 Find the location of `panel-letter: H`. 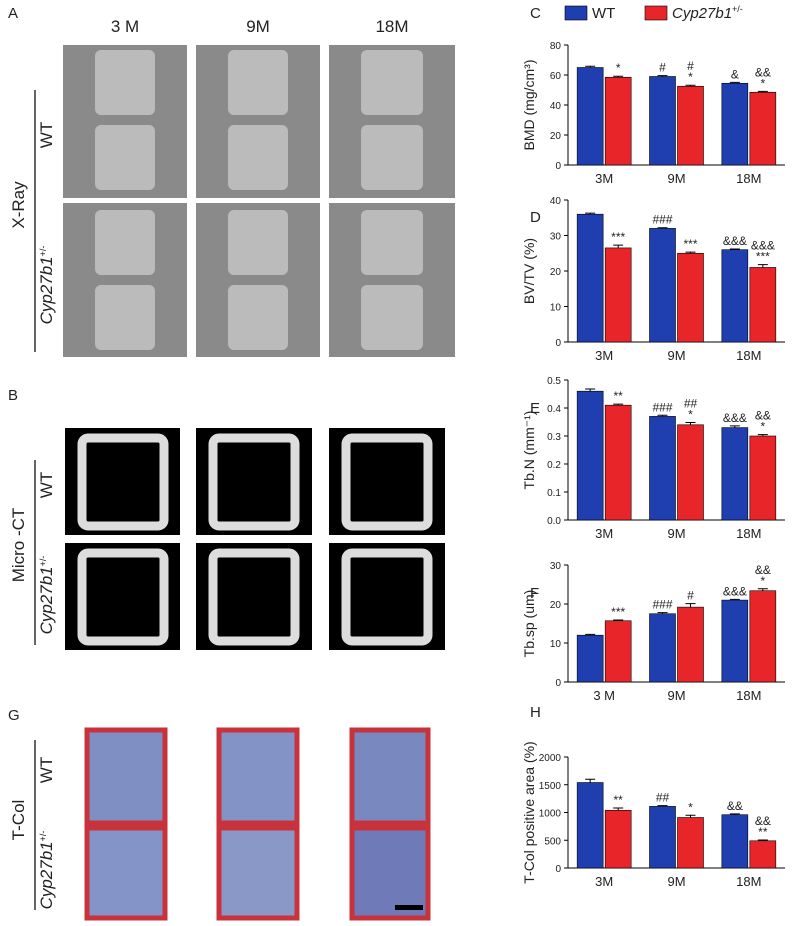

panel-letter: H is located at coordinates (535, 712).